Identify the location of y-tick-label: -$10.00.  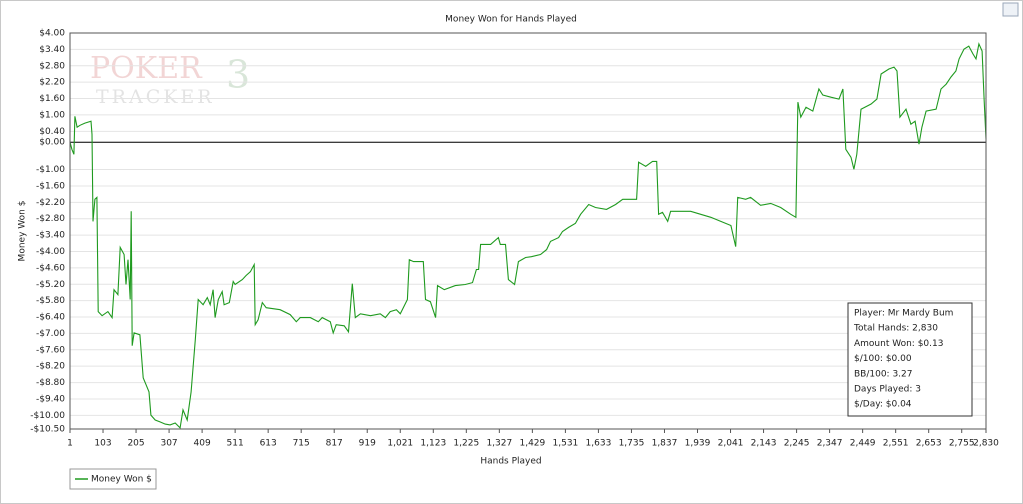
(47, 416).